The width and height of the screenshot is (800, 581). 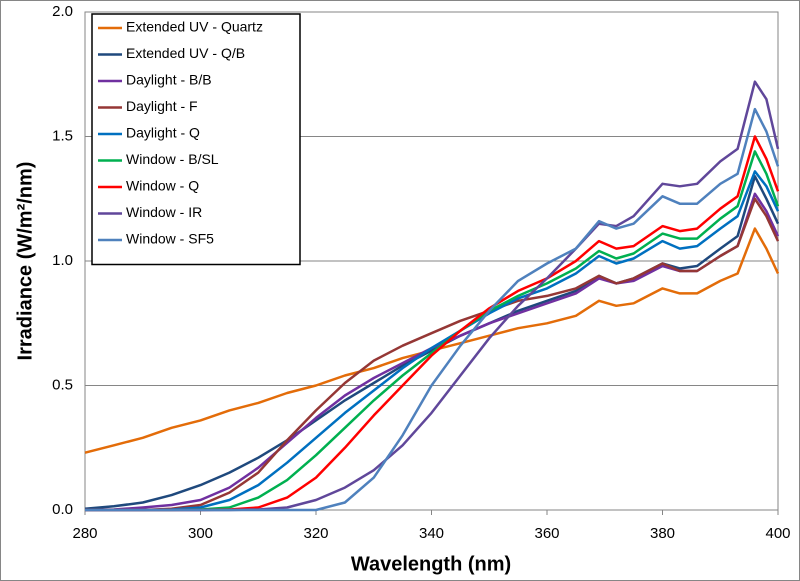 What do you see at coordinates (62, 260) in the screenshot?
I see `y-tick-label: 1.0` at bounding box center [62, 260].